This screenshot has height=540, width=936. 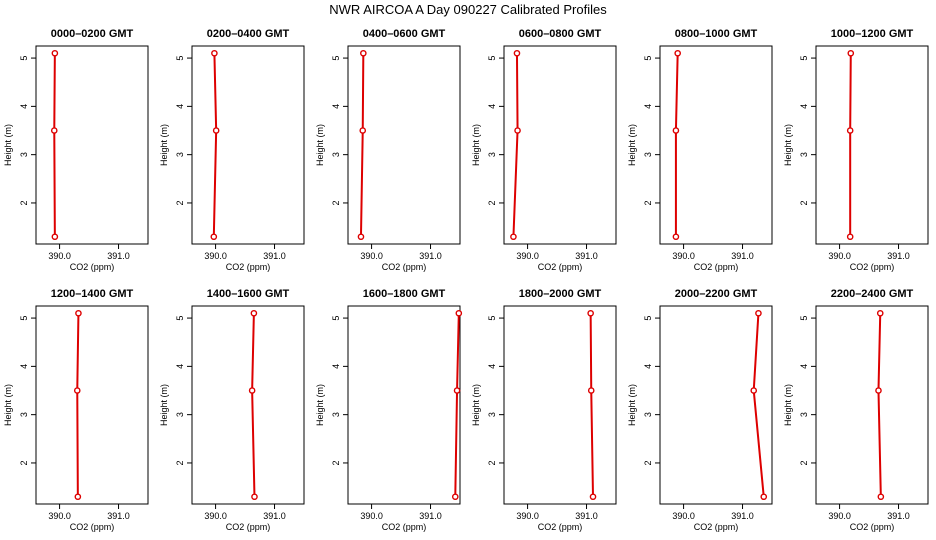 I want to click on panel-title: 0200–0400 GMT, so click(x=248, y=34).